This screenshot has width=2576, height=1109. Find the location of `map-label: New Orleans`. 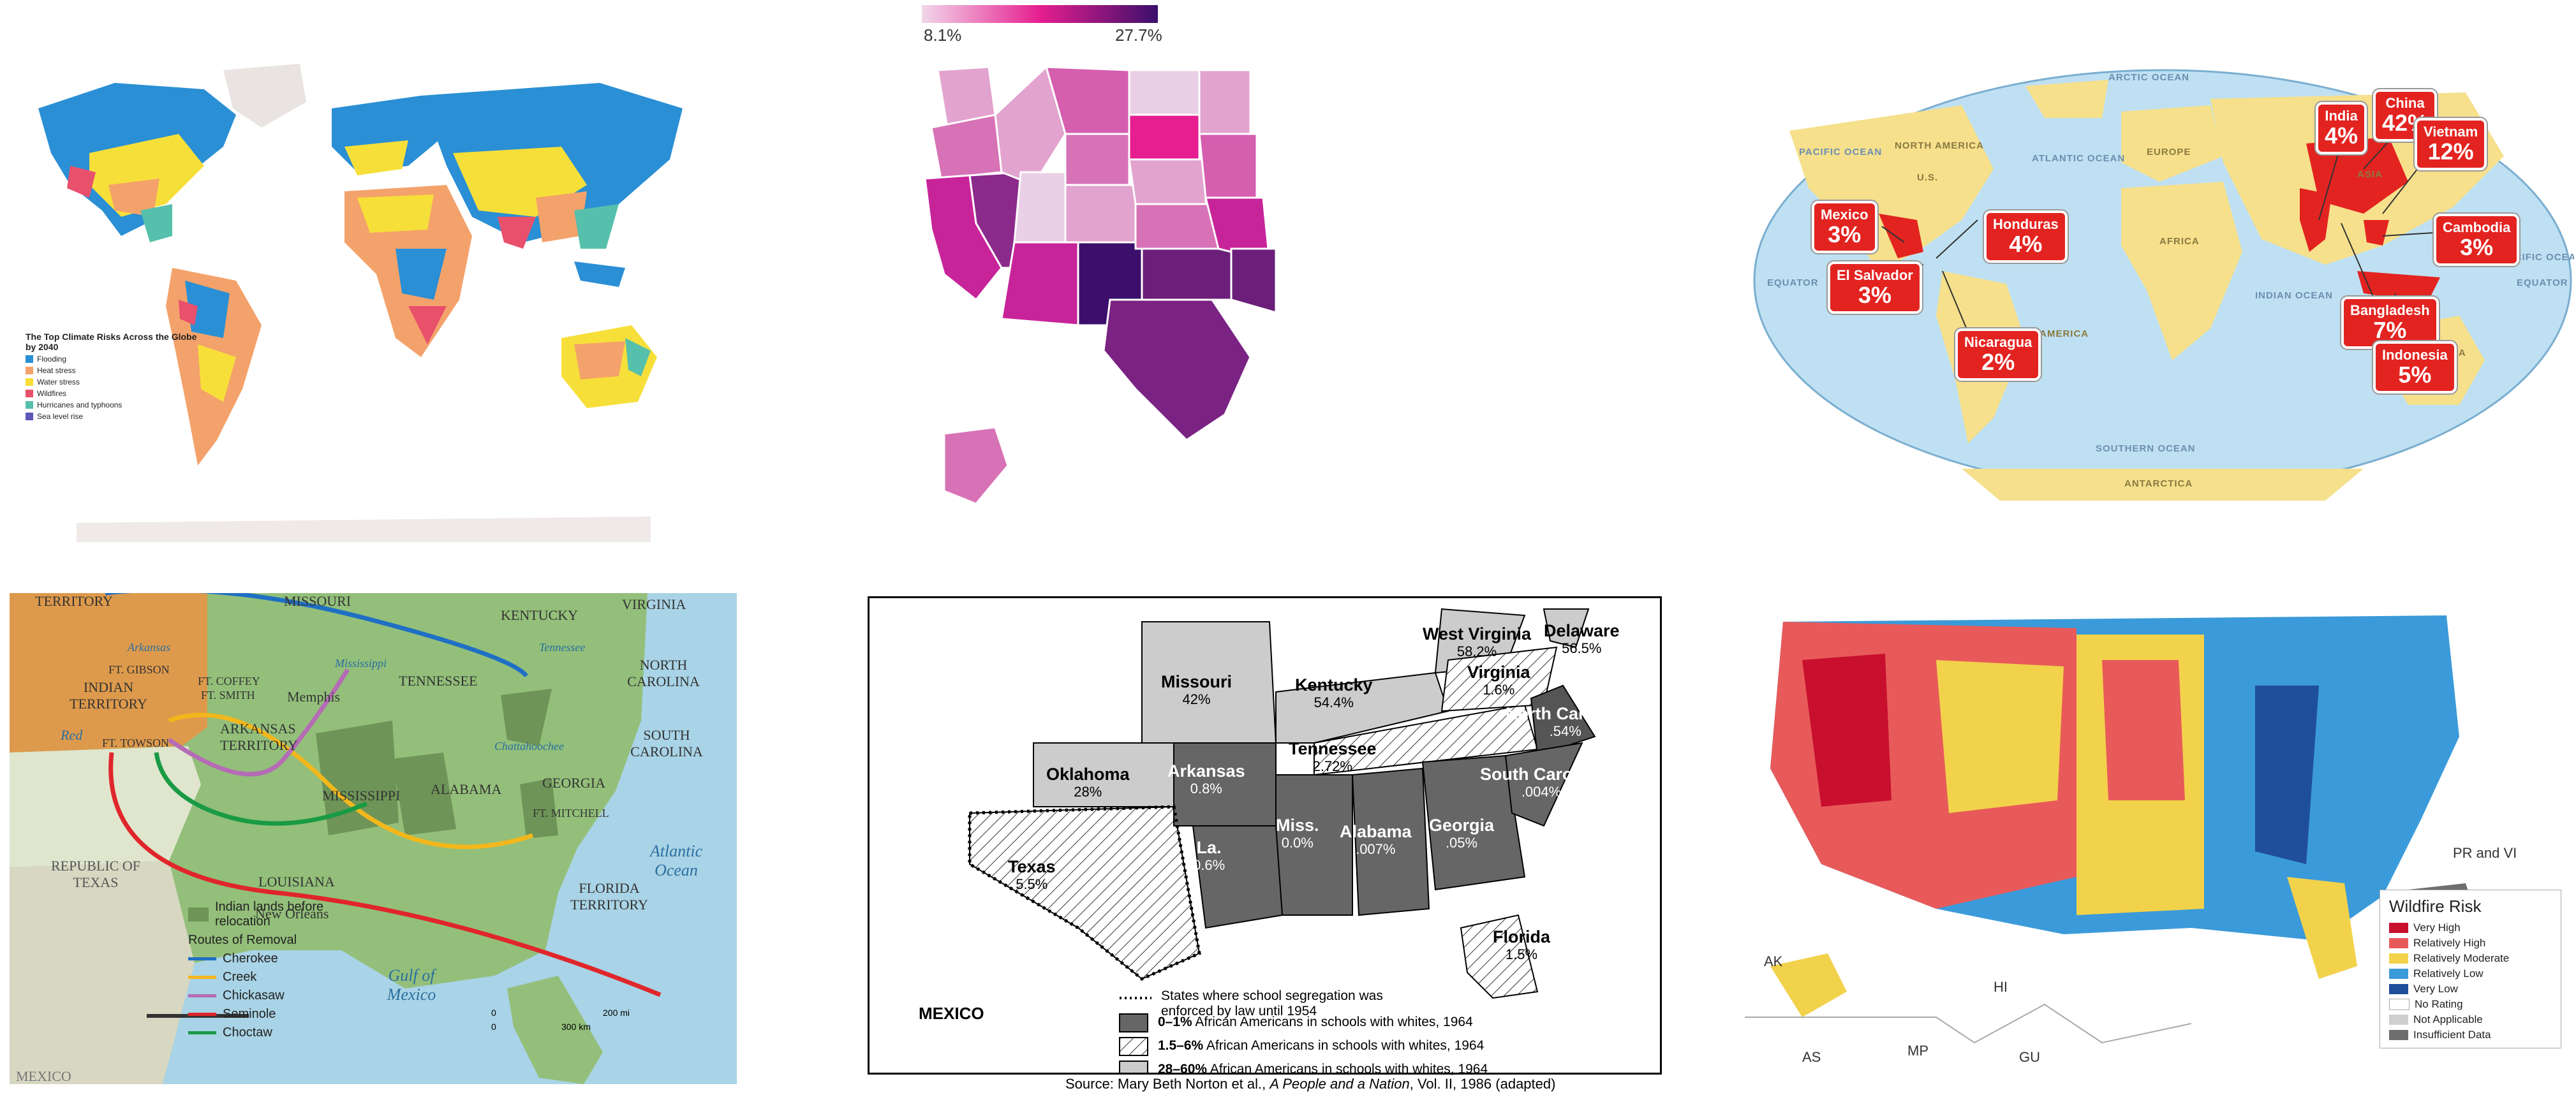

map-label: New Orleans is located at coordinates (292, 914).